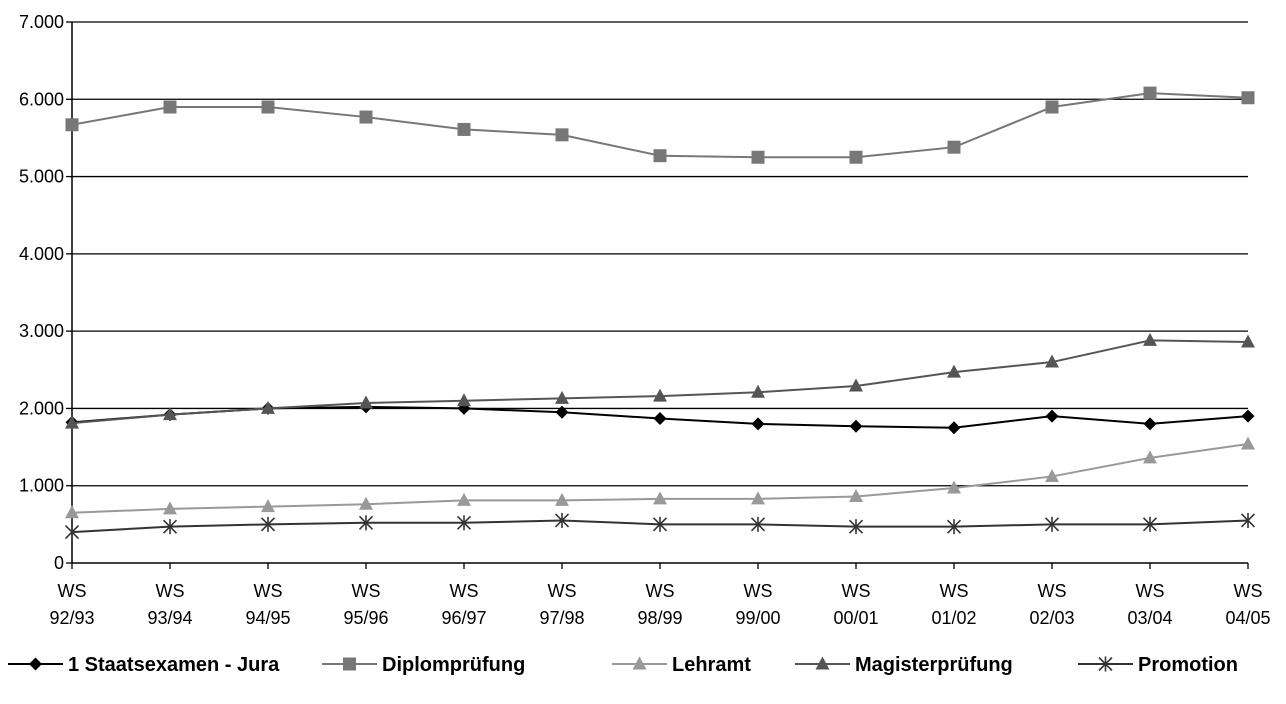  Describe the element at coordinates (71, 618) in the screenshot. I see `x-tick-label: 92/93` at that location.